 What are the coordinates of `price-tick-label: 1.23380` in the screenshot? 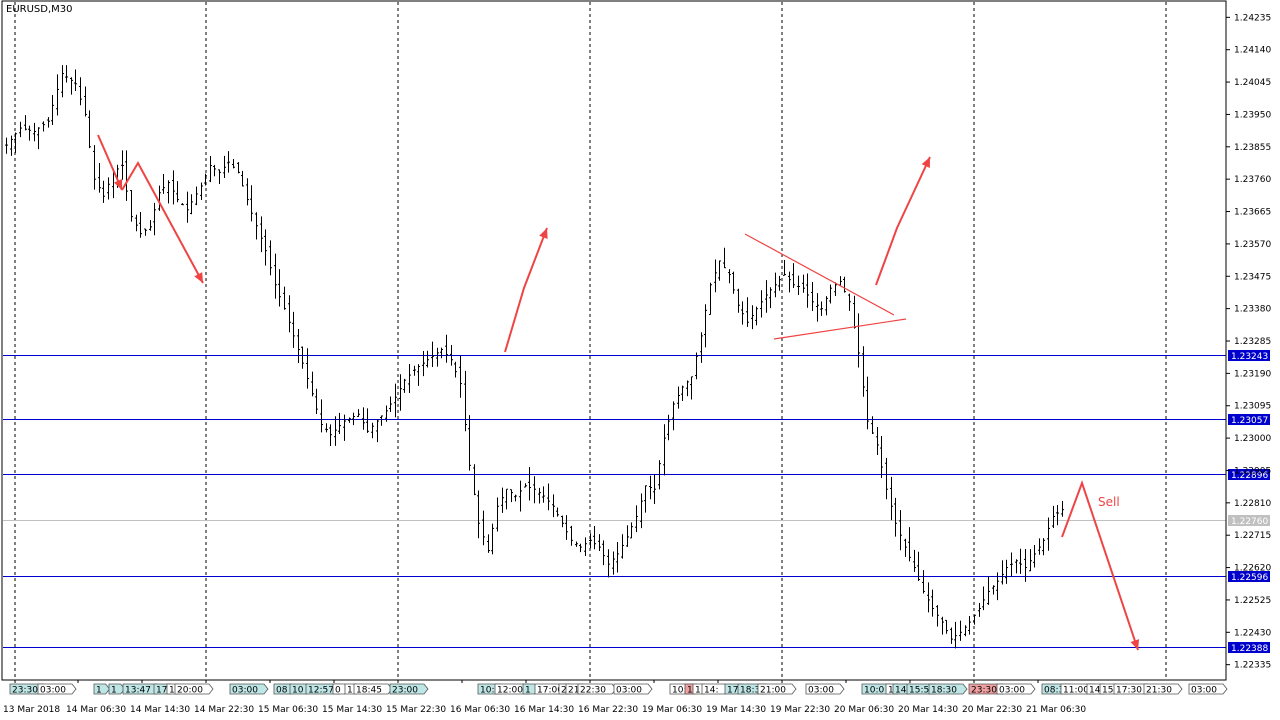 It's located at (1252, 310).